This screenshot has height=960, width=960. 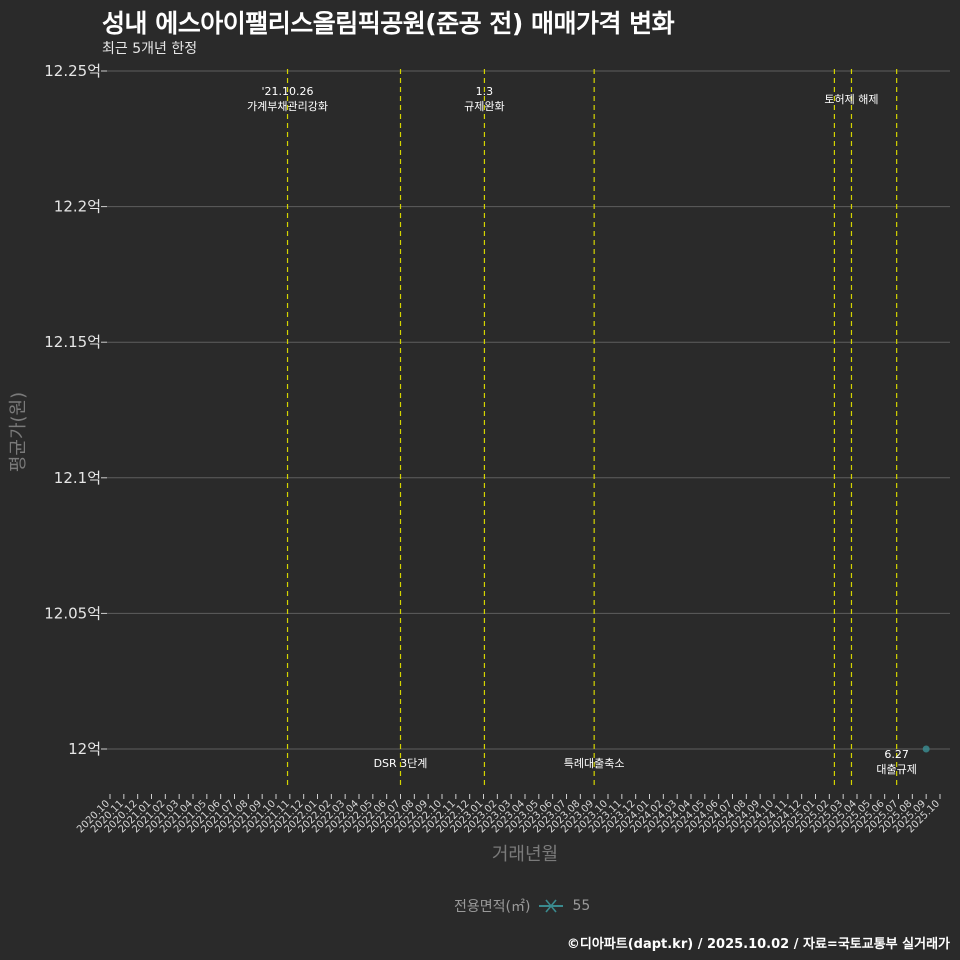 I want to click on y-tick-label: 12억, so click(x=84, y=749).